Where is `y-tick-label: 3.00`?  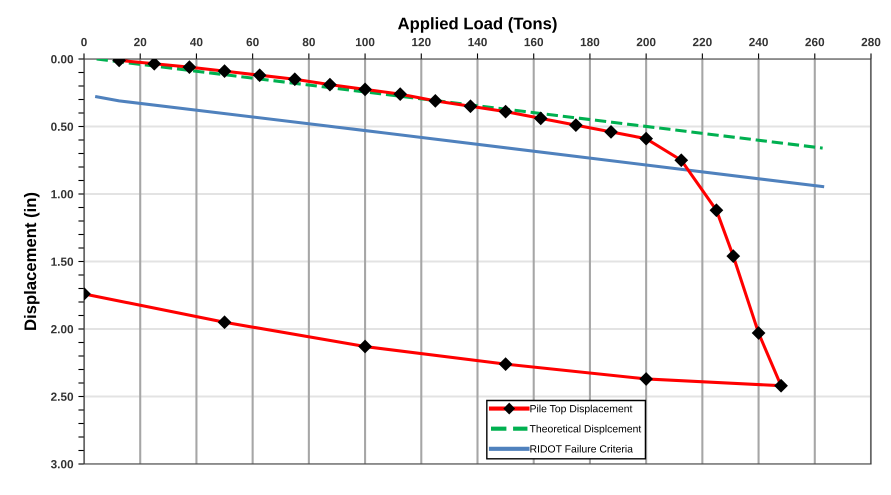 y-tick-label: 3.00 is located at coordinates (62, 464).